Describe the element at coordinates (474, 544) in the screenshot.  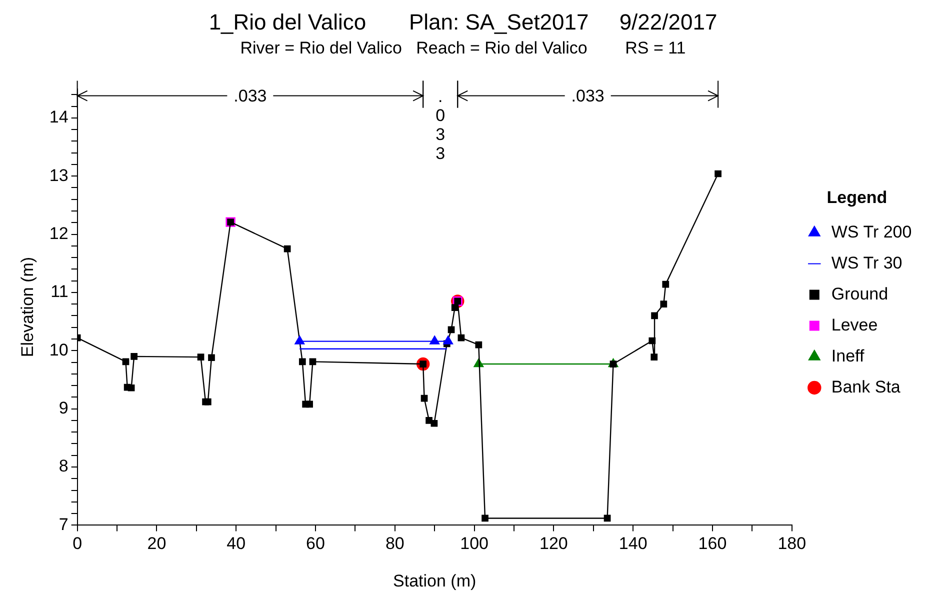
I see `x-tick-label: 100` at that location.